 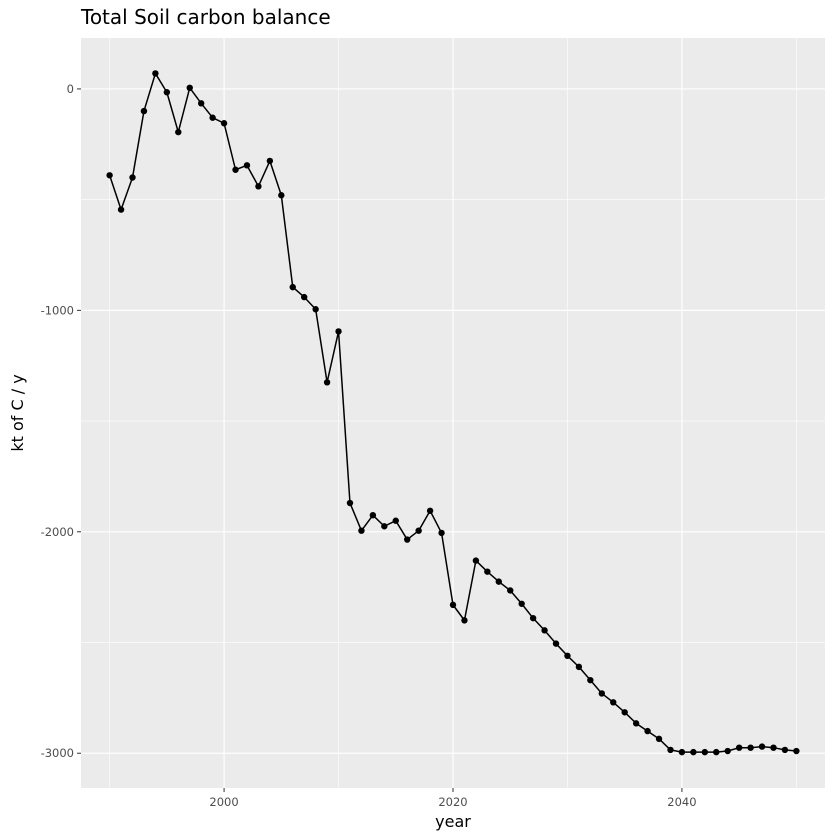 What do you see at coordinates (453, 821) in the screenshot?
I see `x-axis-title: year` at bounding box center [453, 821].